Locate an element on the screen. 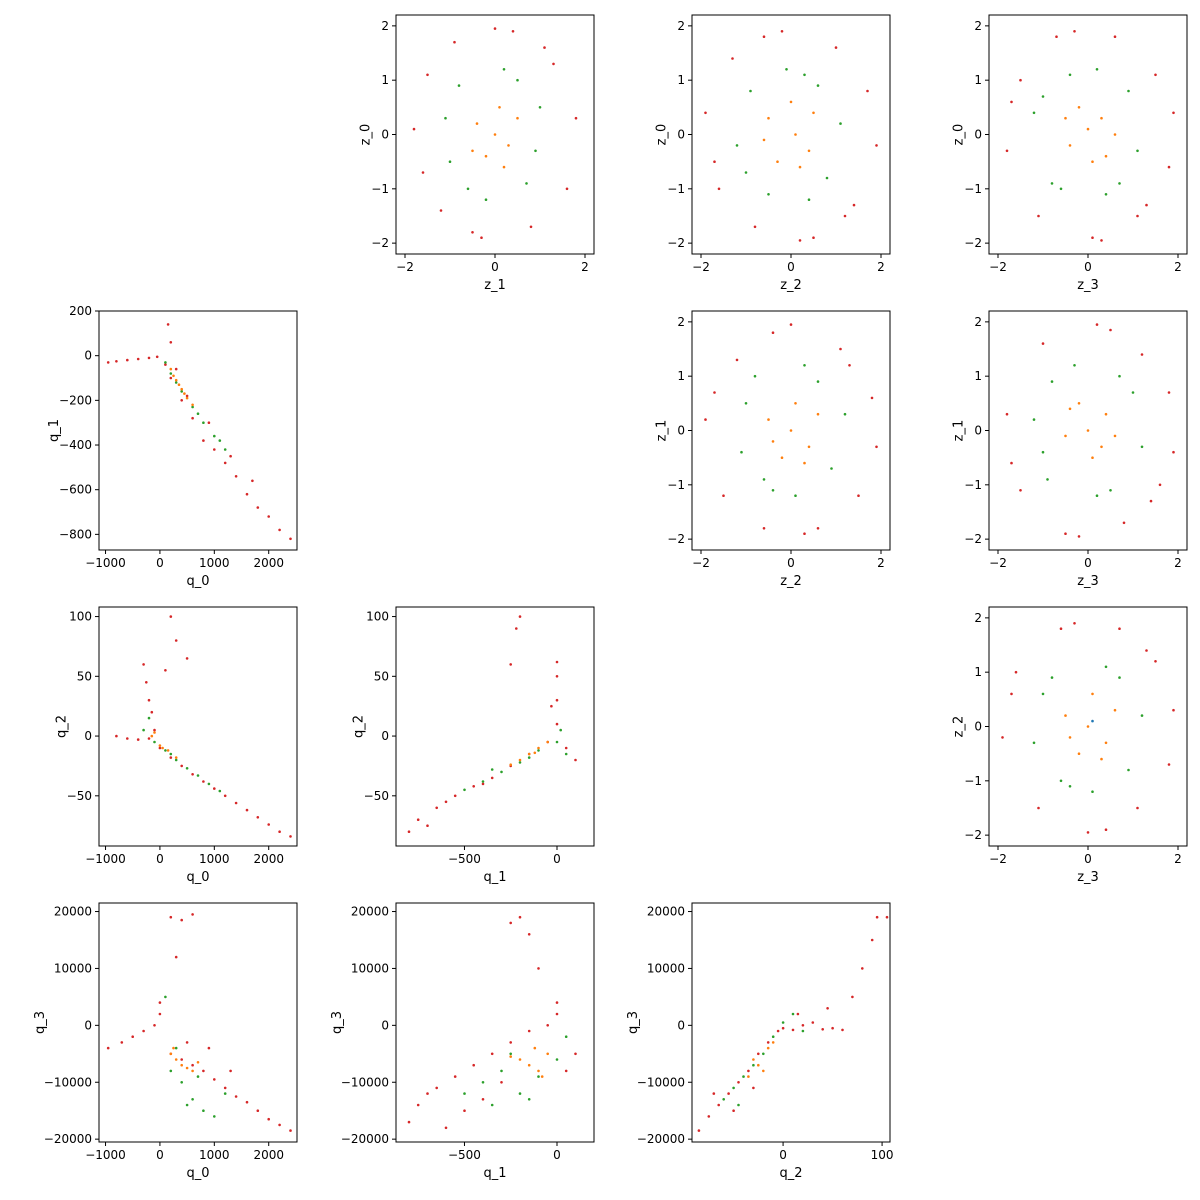 The height and width of the screenshot is (1200, 1200). y-tick-label: −50 is located at coordinates (79, 796).